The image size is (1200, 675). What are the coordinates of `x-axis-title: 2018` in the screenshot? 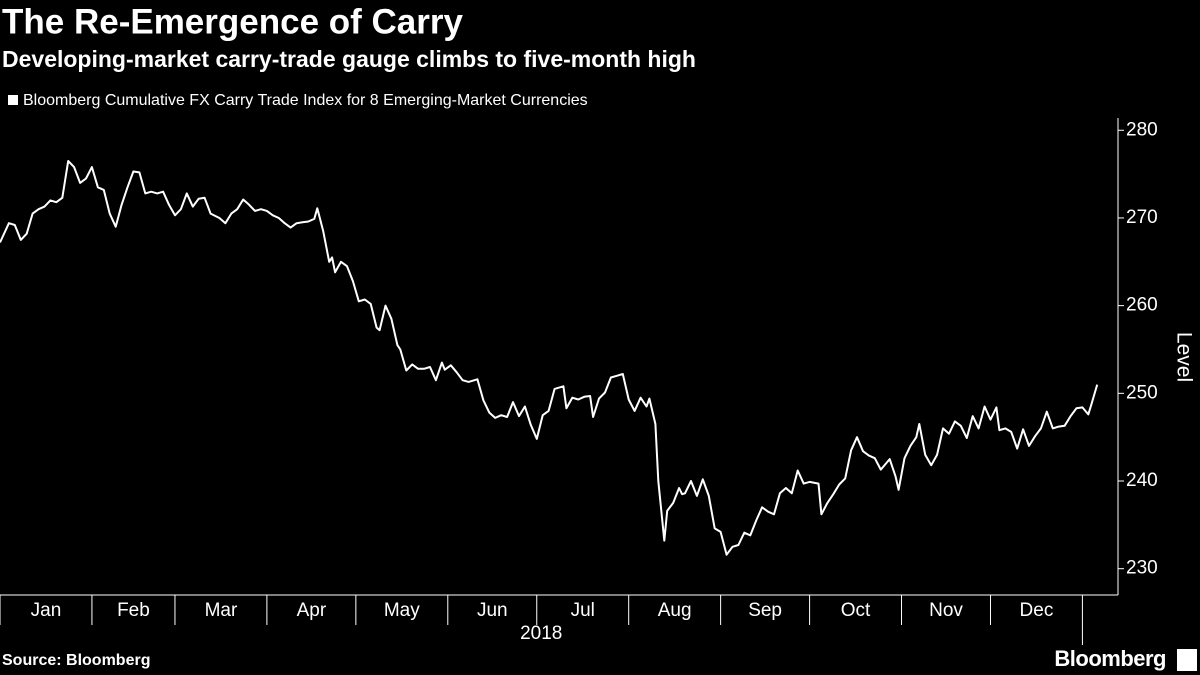 It's located at (541, 633).